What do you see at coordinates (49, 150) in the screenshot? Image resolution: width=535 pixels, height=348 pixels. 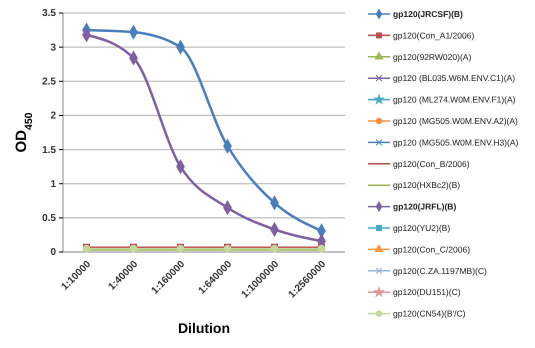 I see `y-tick-label: 1.5` at bounding box center [49, 150].